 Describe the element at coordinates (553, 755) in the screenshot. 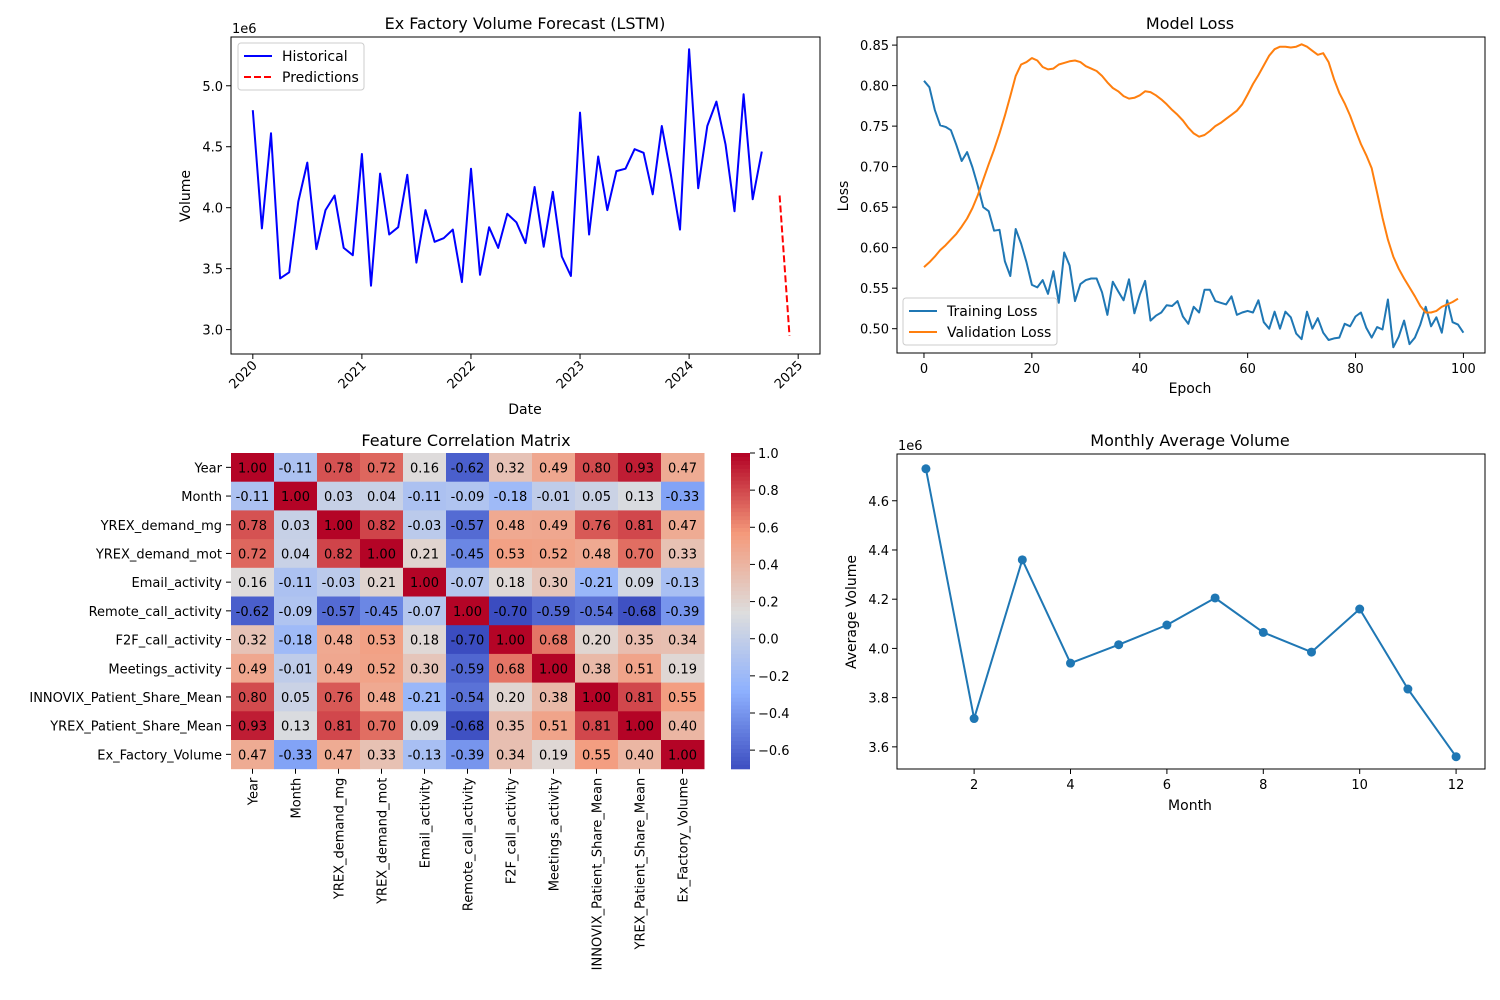

I see `heatmap-cell-label: 0.19` at that location.